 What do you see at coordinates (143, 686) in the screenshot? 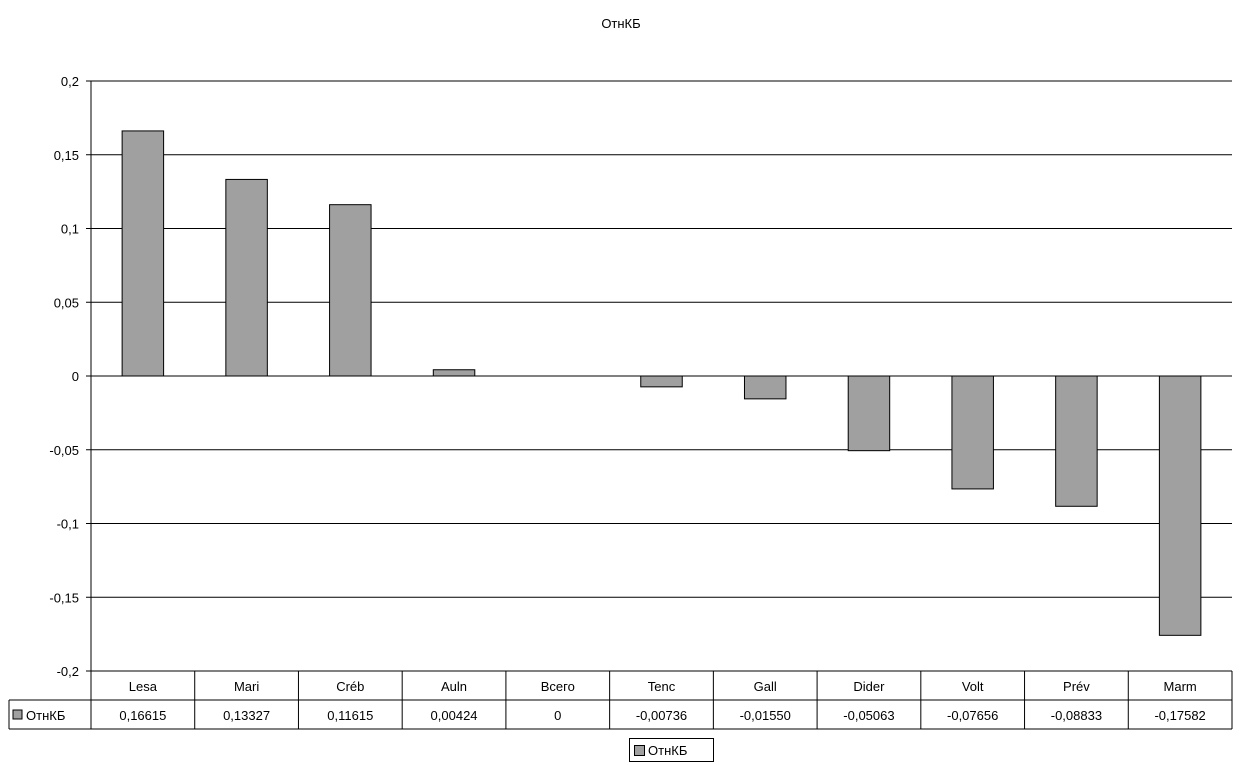
I see `category-label: Lesa` at bounding box center [143, 686].